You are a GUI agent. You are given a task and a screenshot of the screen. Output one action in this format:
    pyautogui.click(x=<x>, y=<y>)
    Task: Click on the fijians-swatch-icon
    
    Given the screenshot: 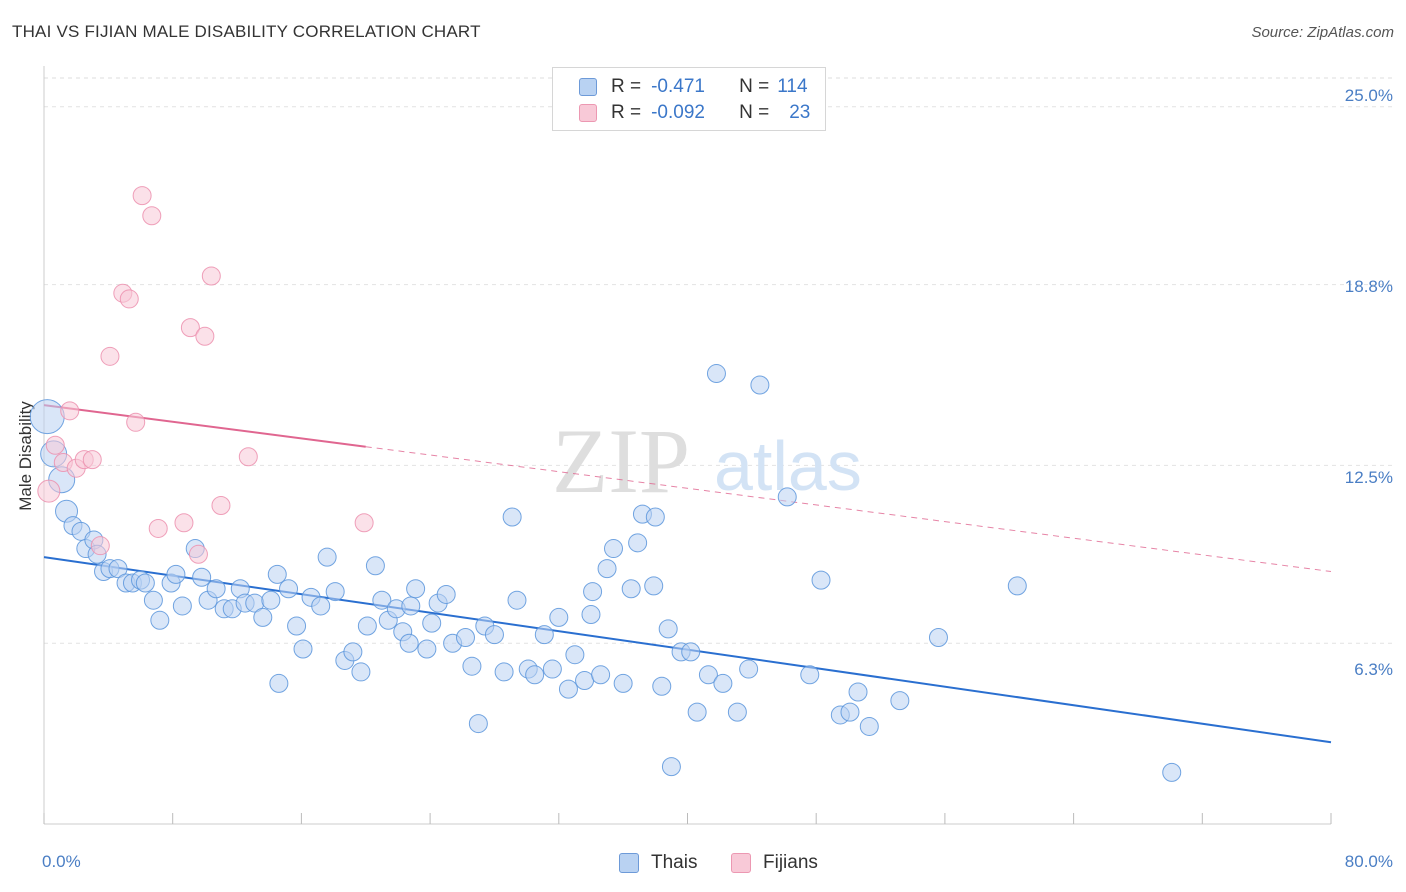 What is the action you would take?
    pyautogui.click(x=588, y=113)
    